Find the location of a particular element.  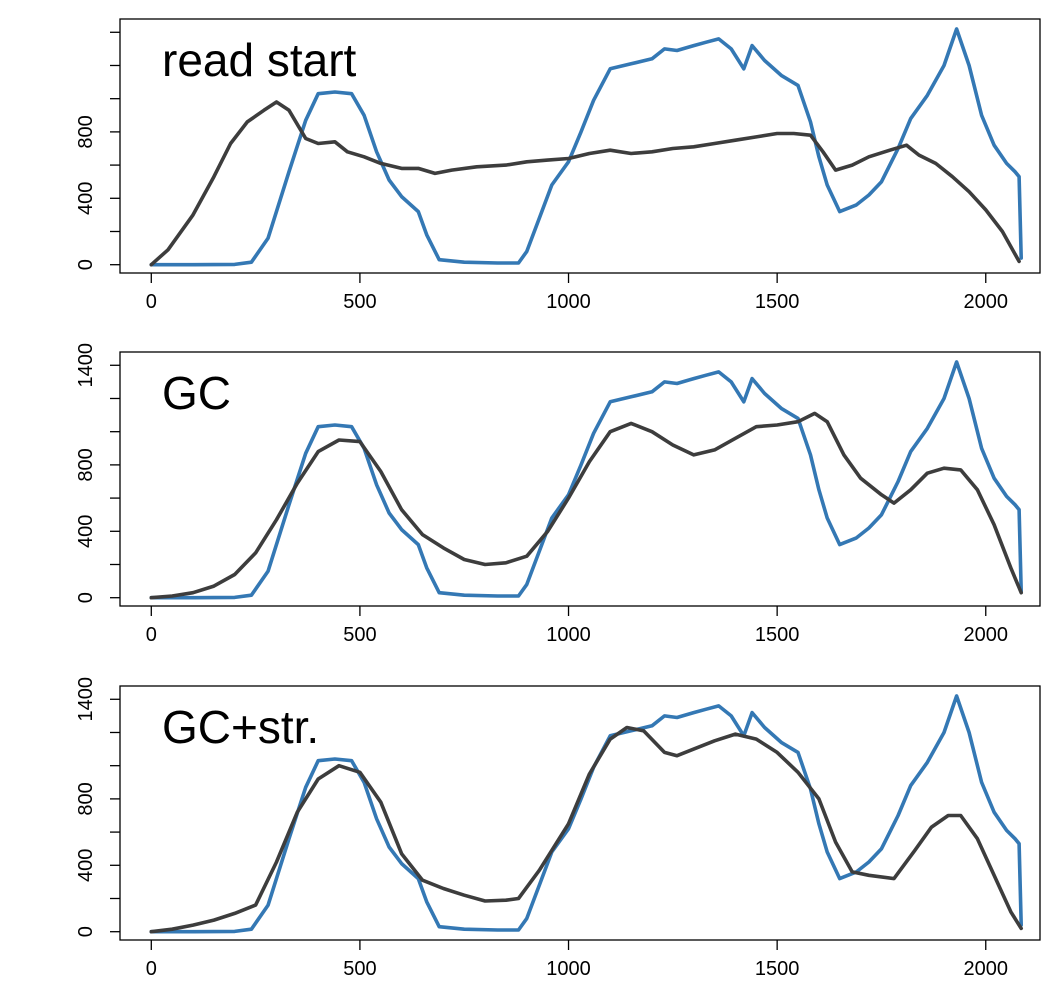

predicted-coverage-line is located at coordinates (585, 183).